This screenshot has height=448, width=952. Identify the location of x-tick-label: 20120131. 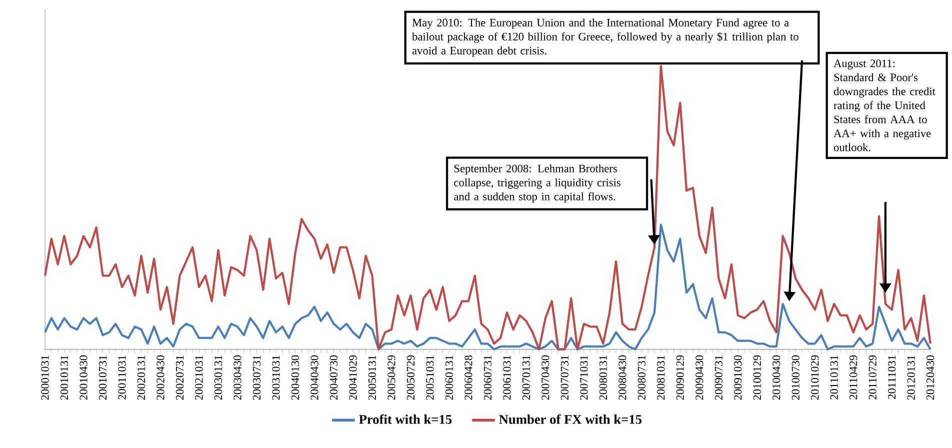
(911, 378).